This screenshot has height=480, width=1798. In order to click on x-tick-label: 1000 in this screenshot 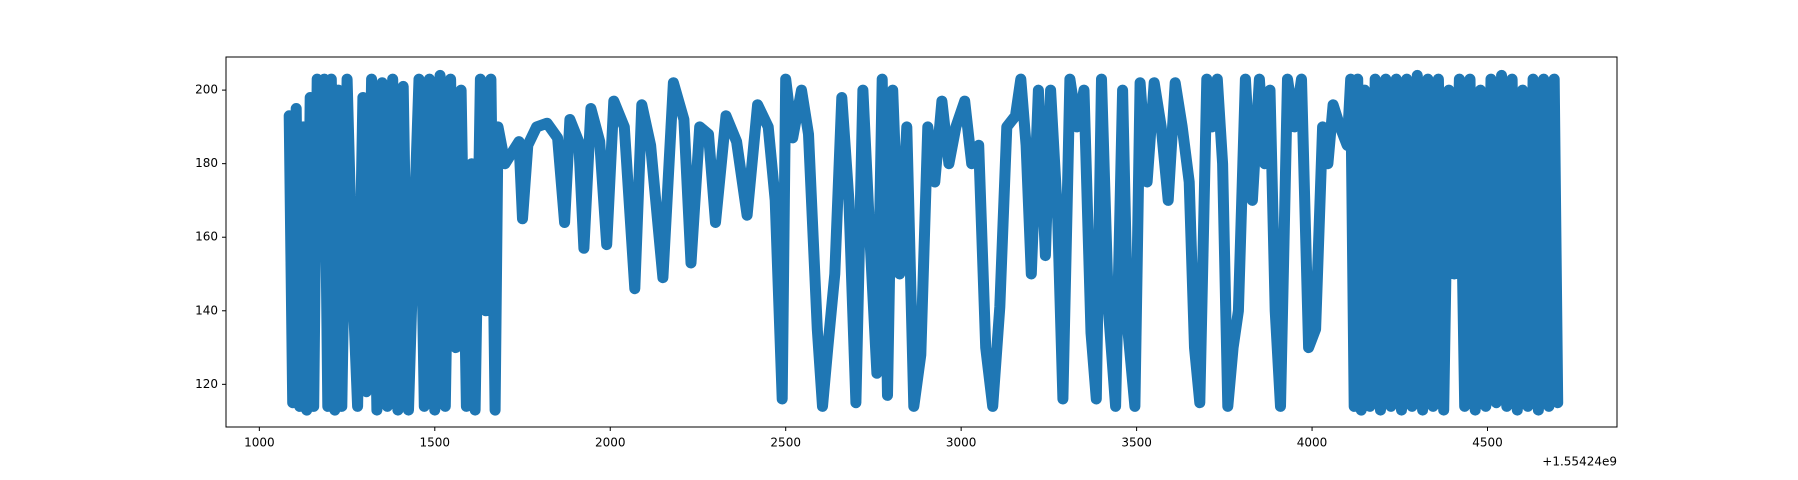, I will do `click(259, 443)`.